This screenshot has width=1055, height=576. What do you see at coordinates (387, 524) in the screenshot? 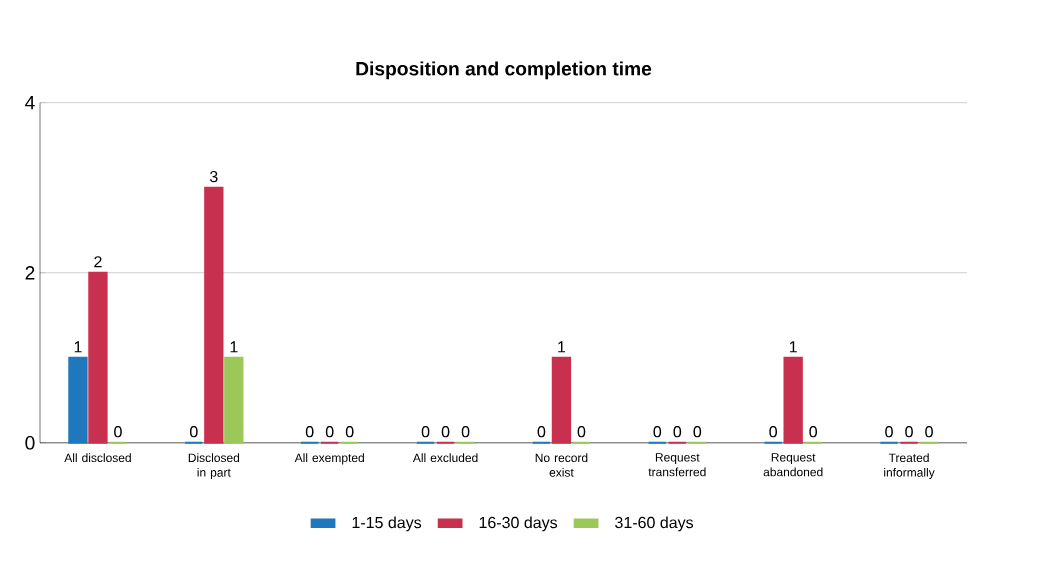
I see `legend-label: 1-15 days` at bounding box center [387, 524].